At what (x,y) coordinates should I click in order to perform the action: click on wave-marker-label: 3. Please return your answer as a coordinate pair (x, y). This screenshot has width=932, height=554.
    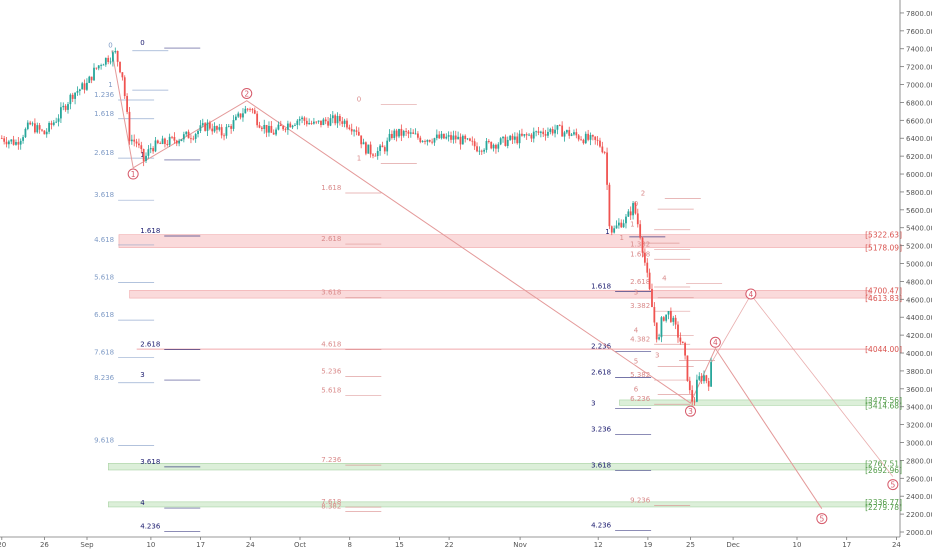
    Looking at the image, I should click on (690, 411).